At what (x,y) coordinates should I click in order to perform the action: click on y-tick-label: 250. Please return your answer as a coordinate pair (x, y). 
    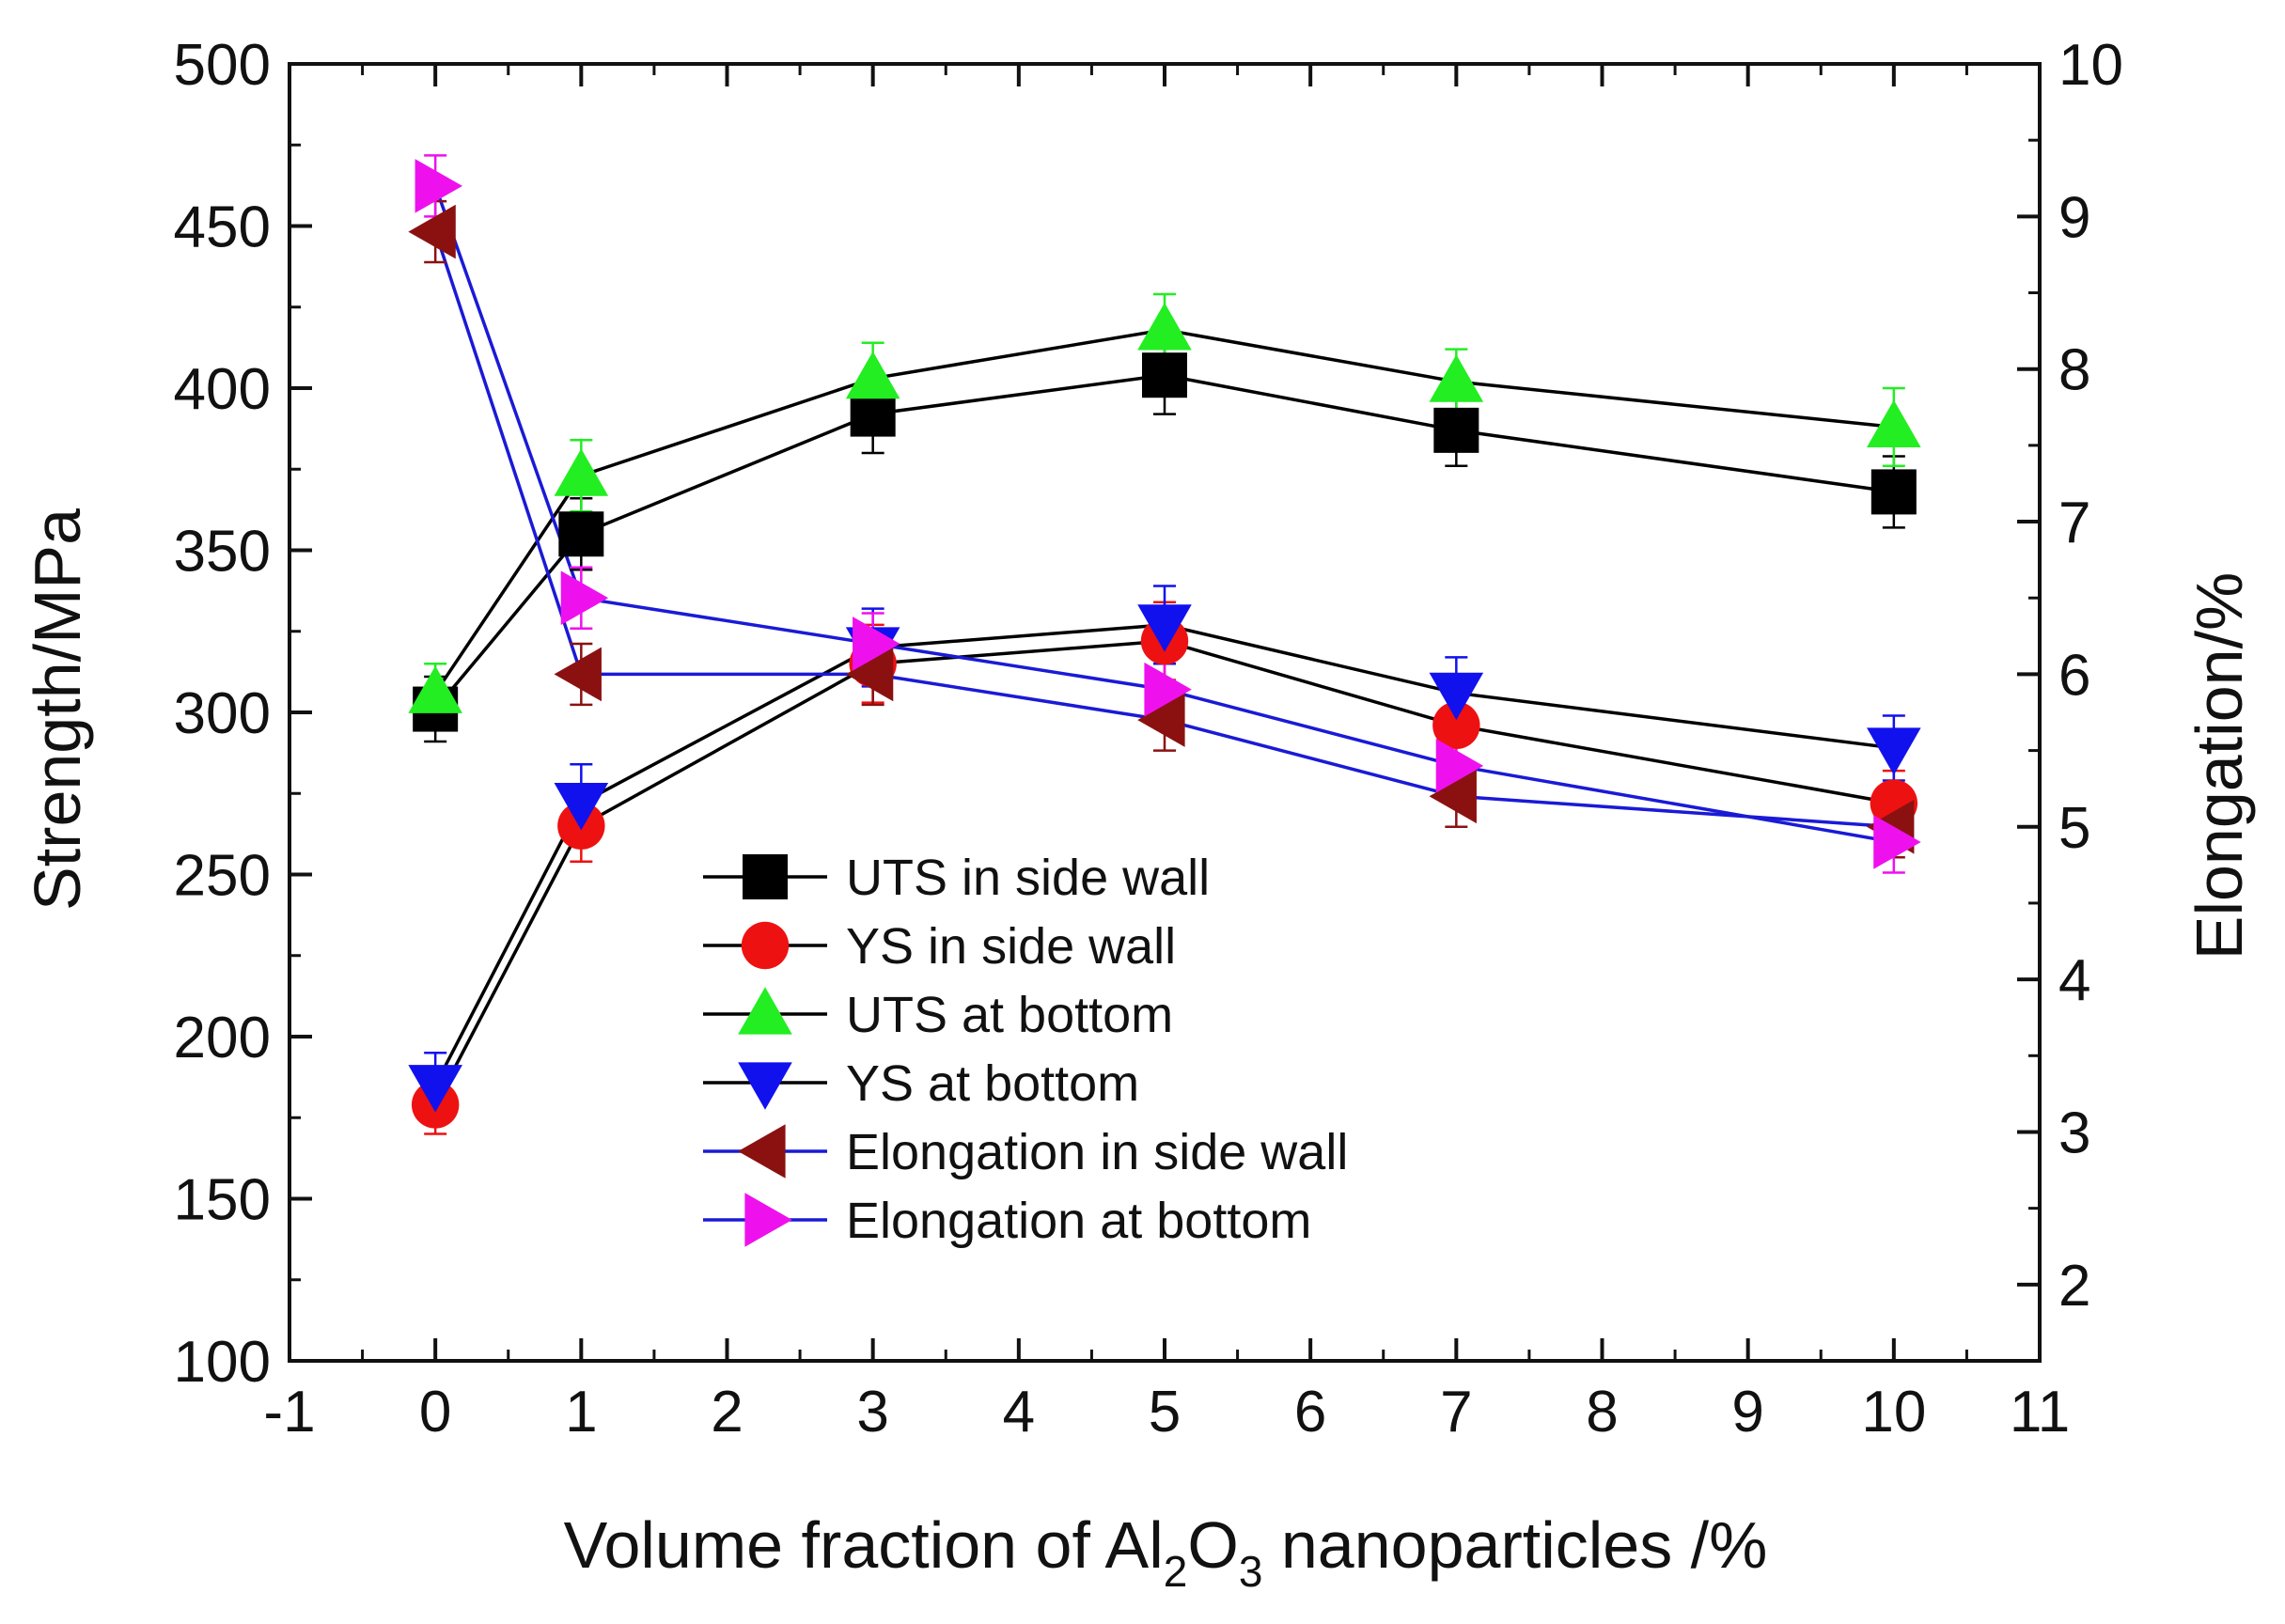
    Looking at the image, I should click on (222, 876).